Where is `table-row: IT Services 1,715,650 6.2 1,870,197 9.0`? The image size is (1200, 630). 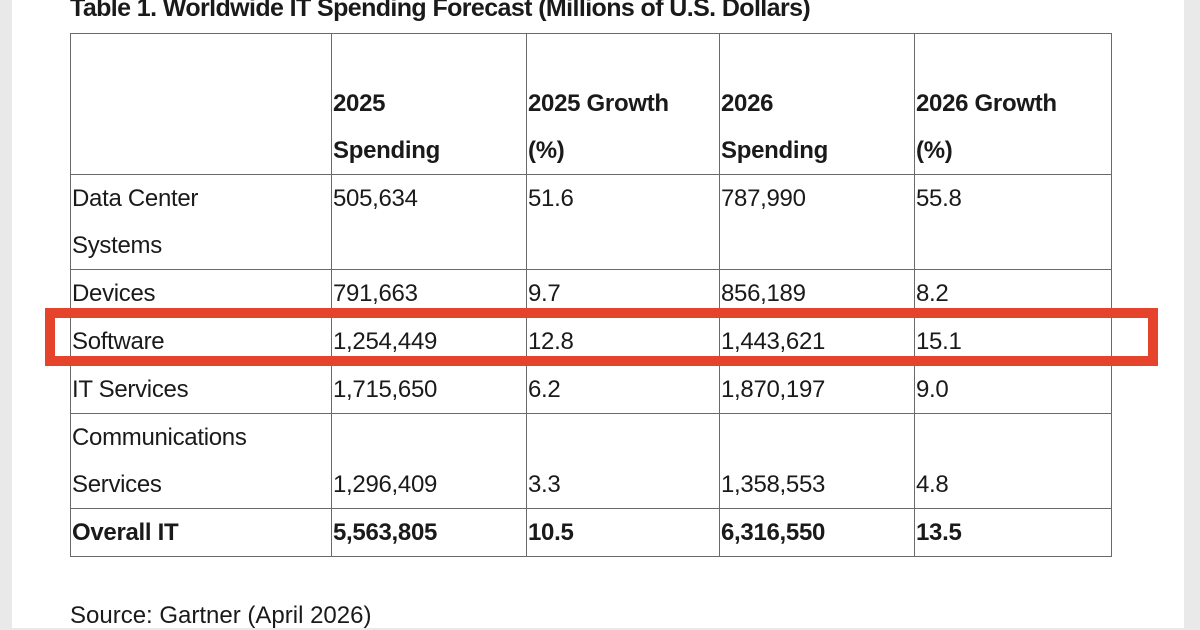
table-row: IT Services 1,715,650 6.2 1,870,197 9.0 is located at coordinates (591, 389).